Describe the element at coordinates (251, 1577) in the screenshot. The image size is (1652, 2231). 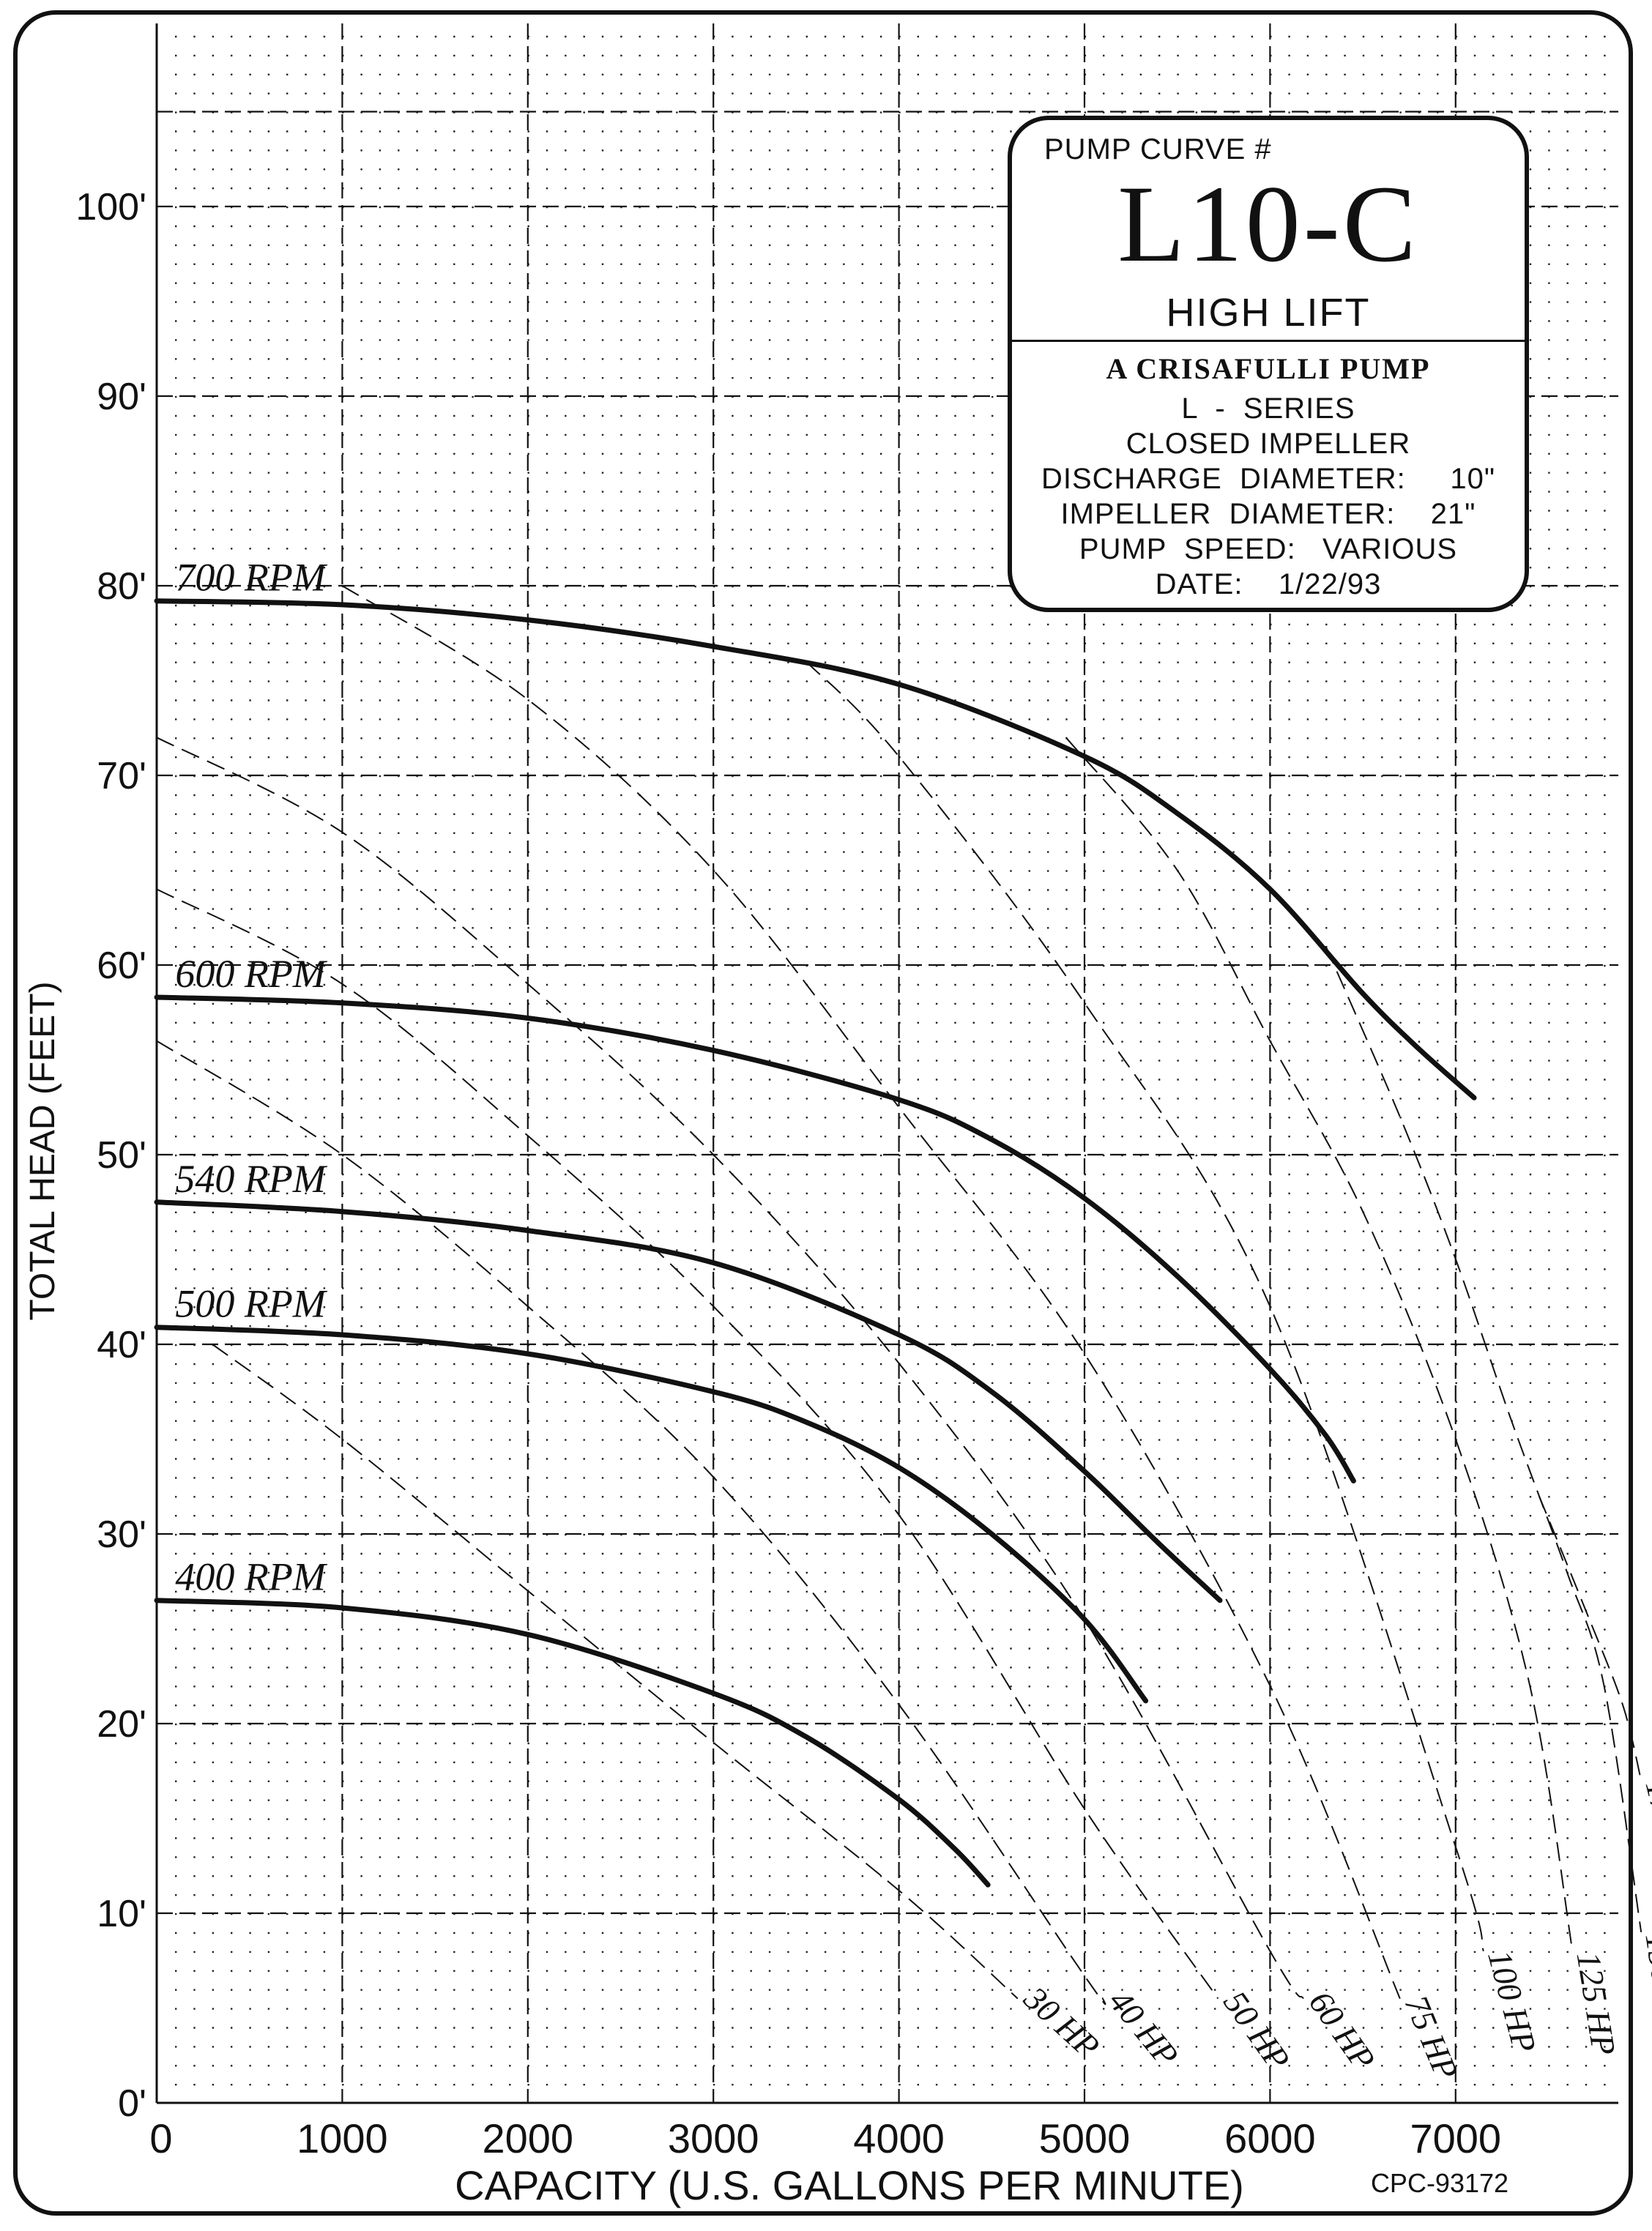
I see `rpm-curve-label: 400 RPM` at that location.